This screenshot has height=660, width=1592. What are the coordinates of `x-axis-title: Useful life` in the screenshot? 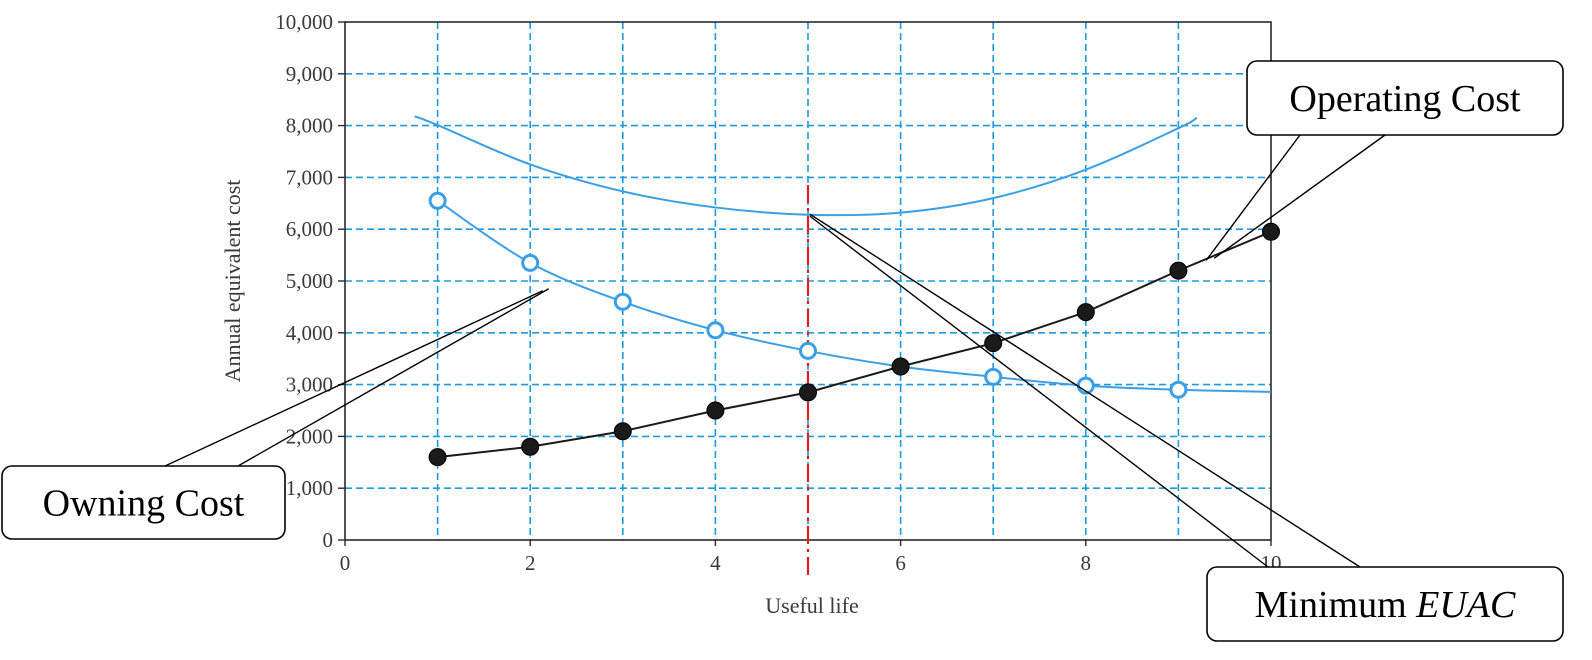 It's located at (811, 605).